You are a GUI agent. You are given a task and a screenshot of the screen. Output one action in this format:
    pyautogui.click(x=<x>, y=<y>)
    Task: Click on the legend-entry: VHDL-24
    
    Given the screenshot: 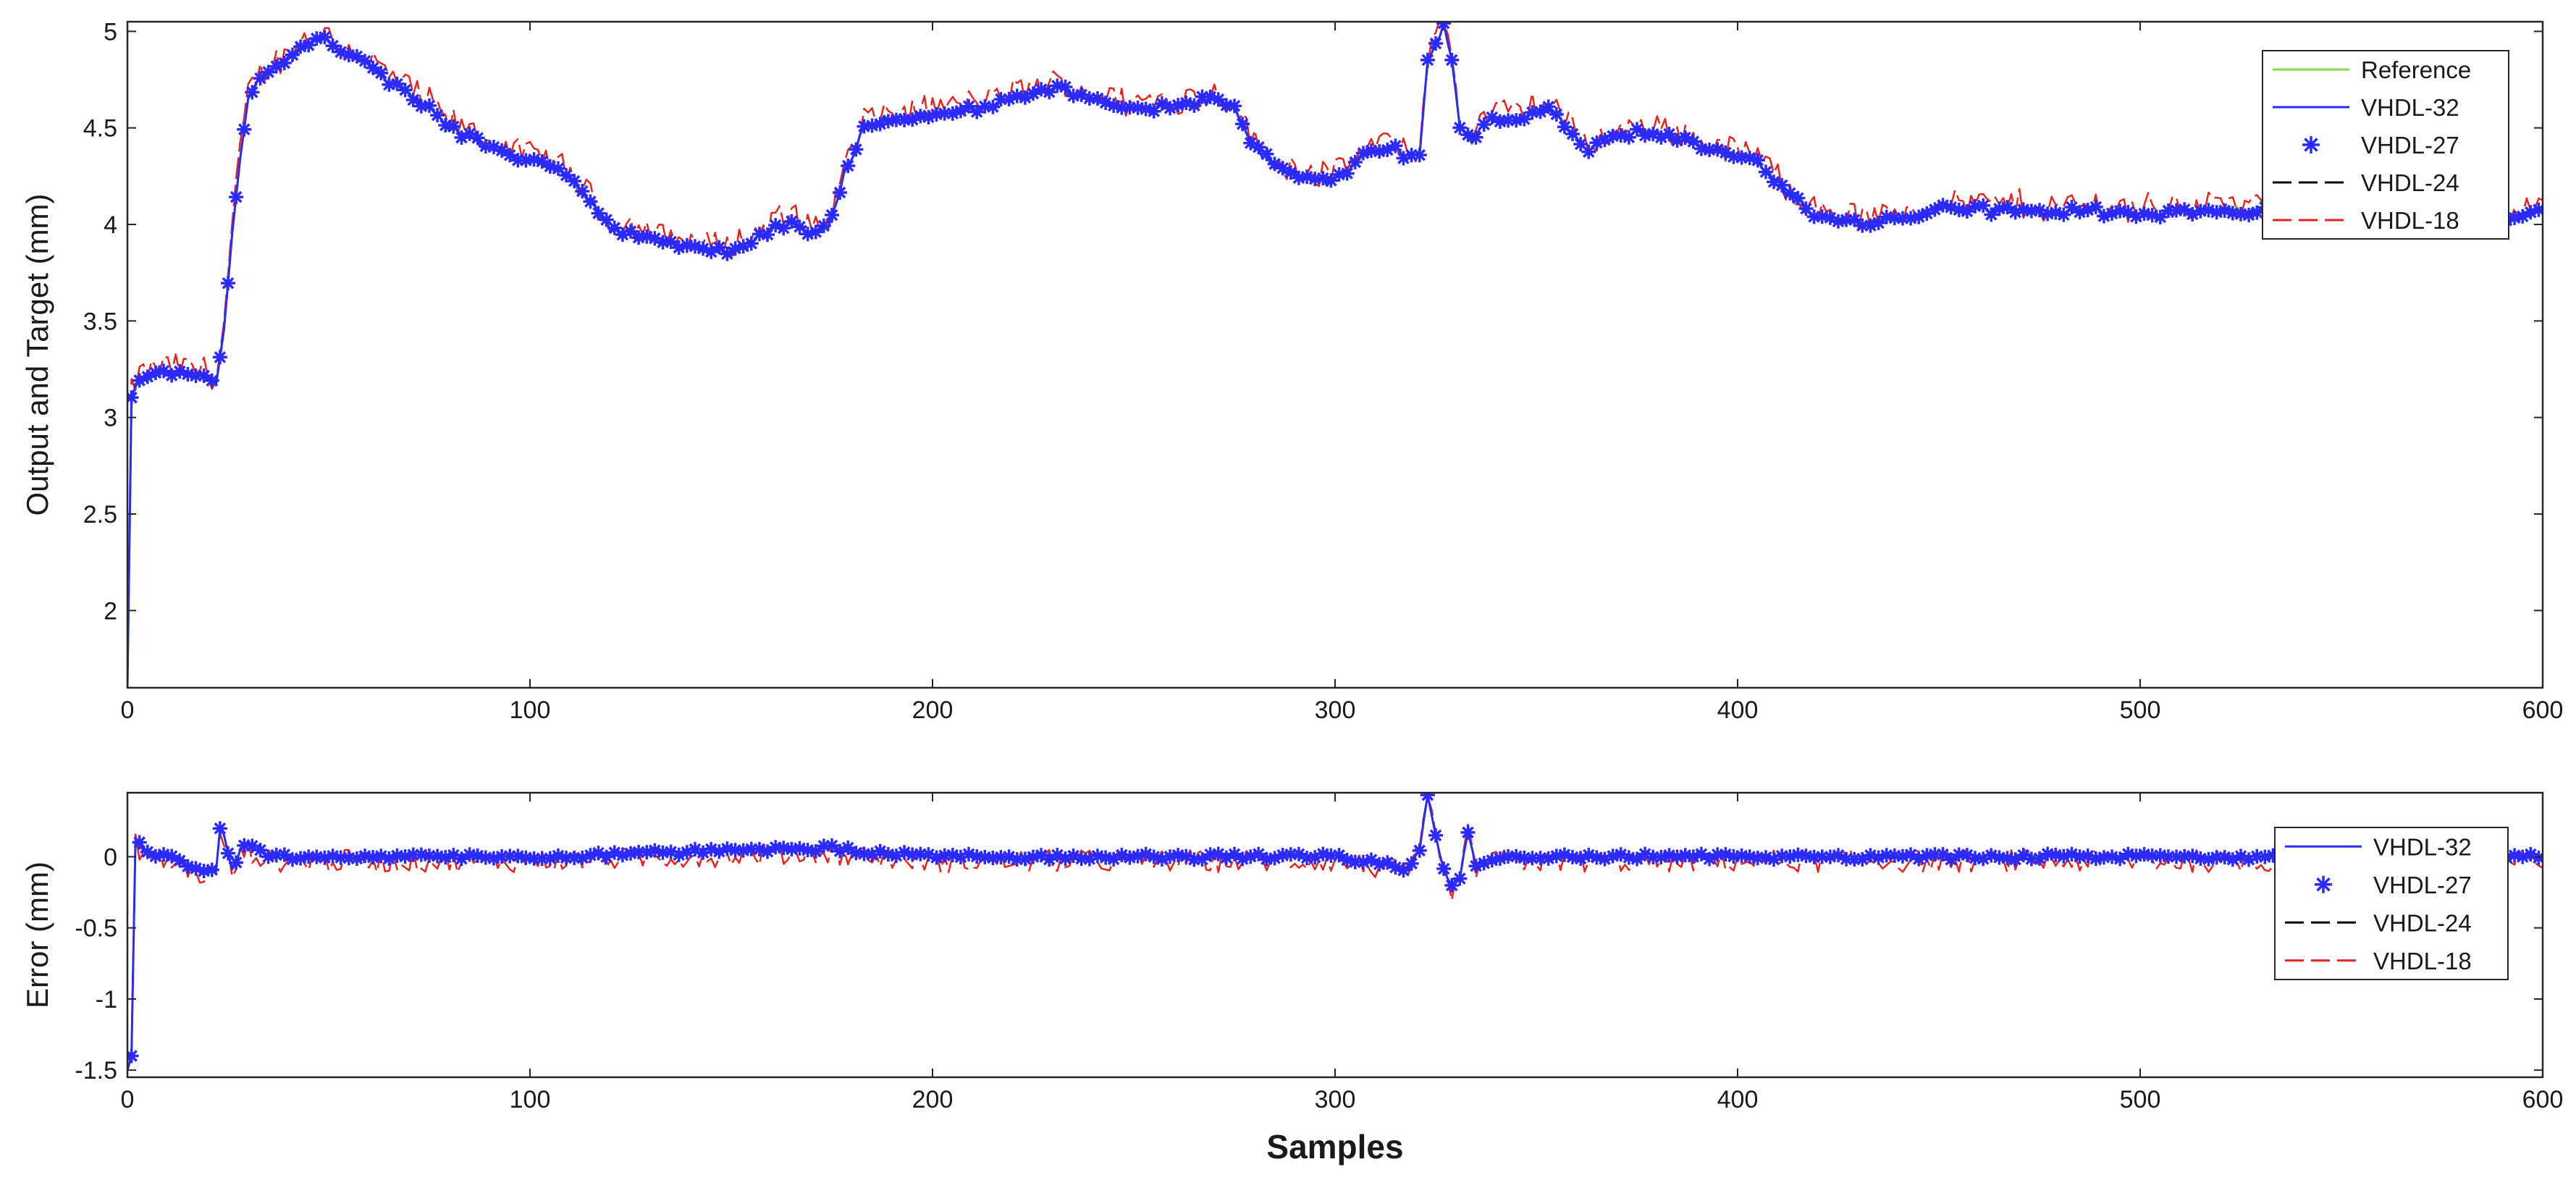 What is the action you would take?
    pyautogui.click(x=2410, y=182)
    